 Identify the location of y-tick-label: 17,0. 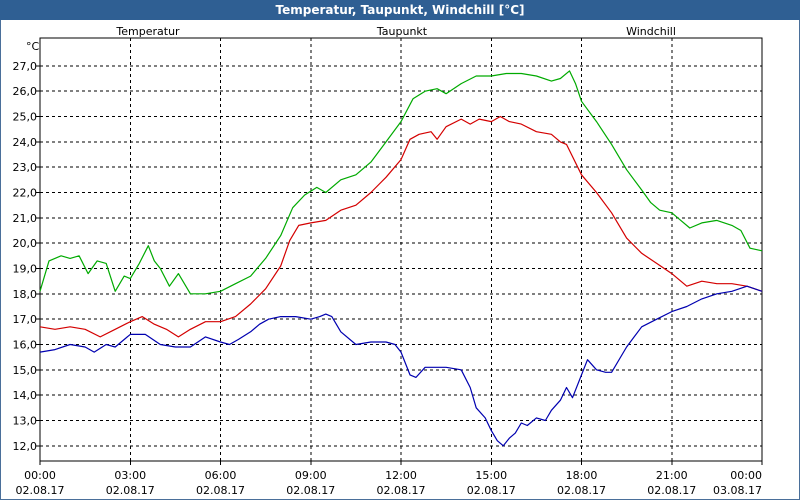
(25, 319).